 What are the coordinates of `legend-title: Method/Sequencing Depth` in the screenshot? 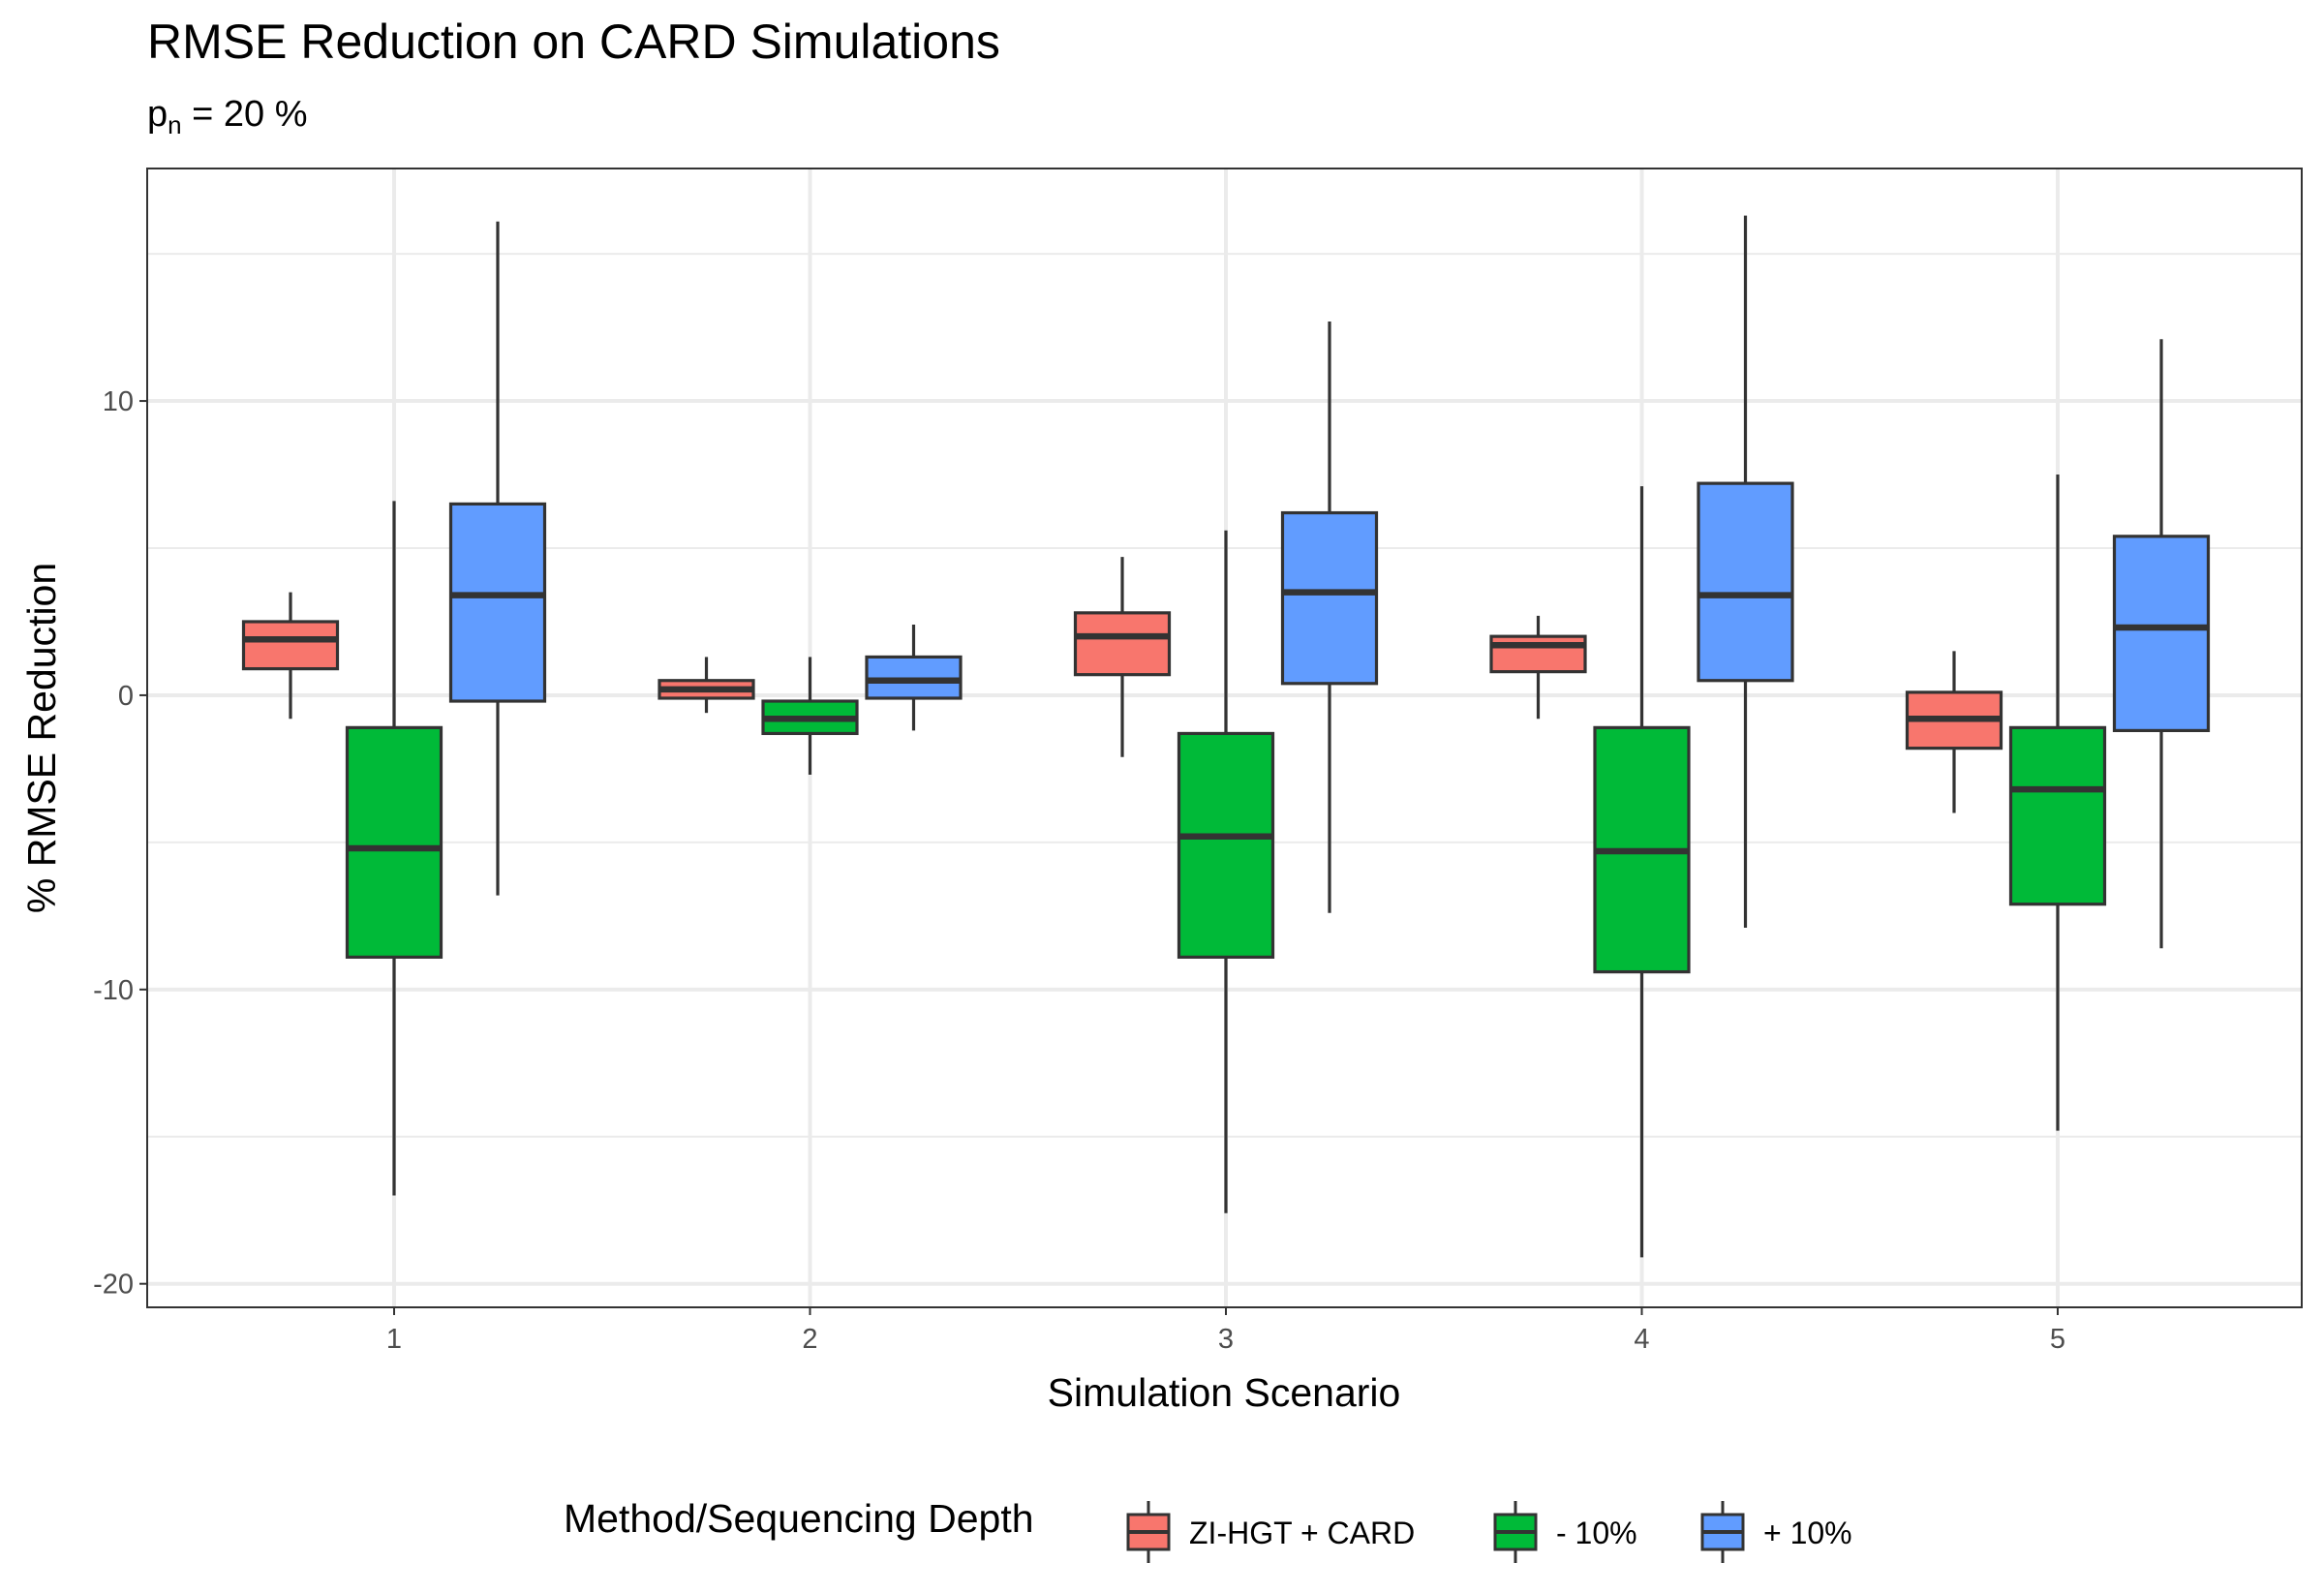 It's located at (799, 1518).